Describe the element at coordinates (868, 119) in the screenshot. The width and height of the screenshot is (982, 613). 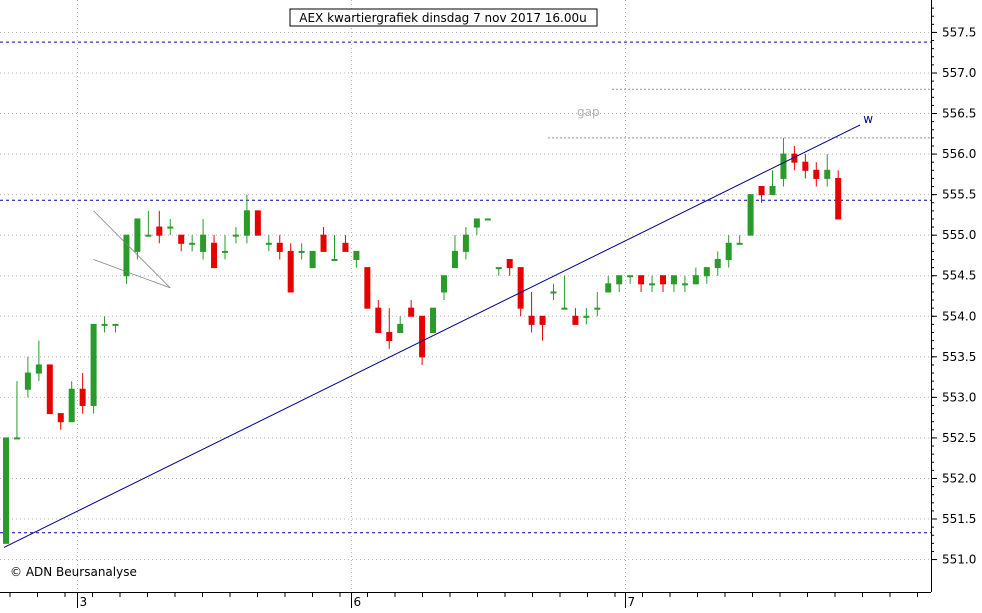
I see `trendline-label: w` at that location.